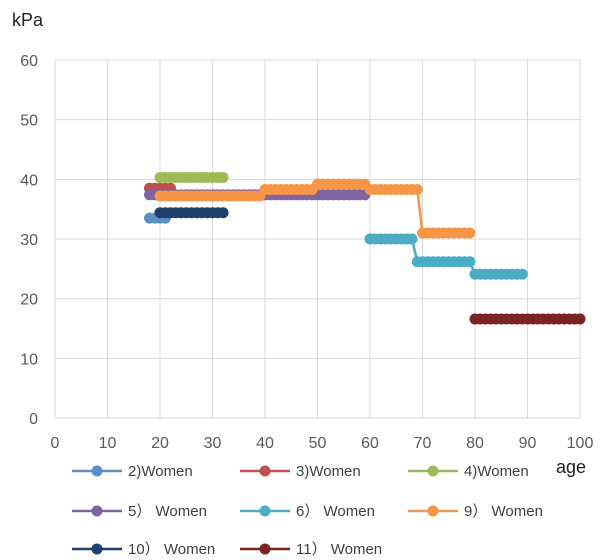  Describe the element at coordinates (339, 549) in the screenshot. I see `legend-label: 11） Women` at that location.